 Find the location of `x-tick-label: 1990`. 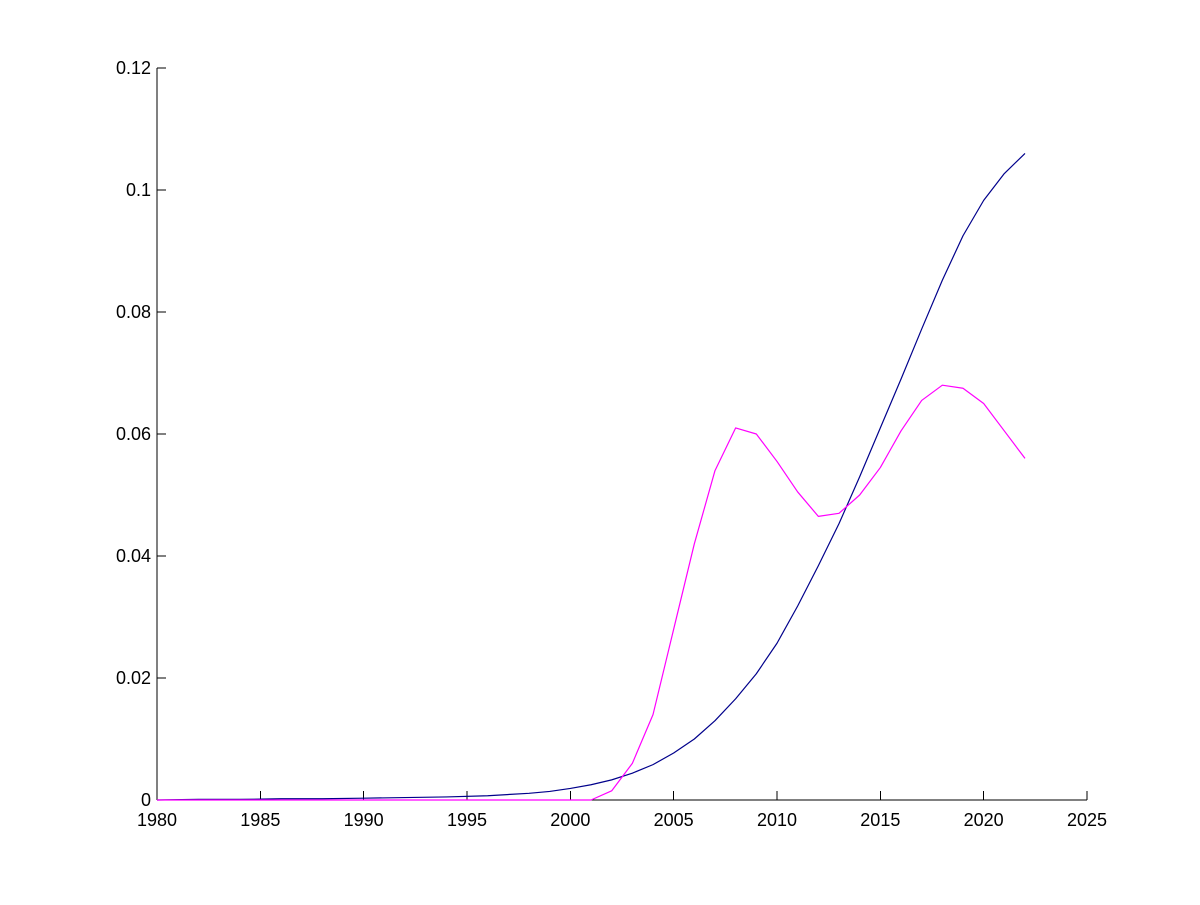

x-tick-label: 1990 is located at coordinates (364, 820).